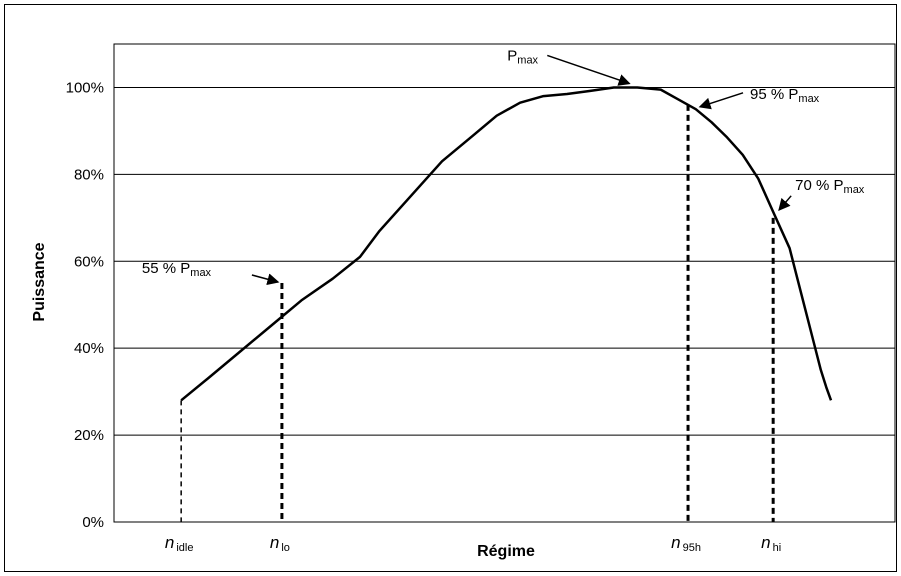  What do you see at coordinates (177, 269) in the screenshot?
I see `annotation-label-p55: 55 % Pmax` at bounding box center [177, 269].